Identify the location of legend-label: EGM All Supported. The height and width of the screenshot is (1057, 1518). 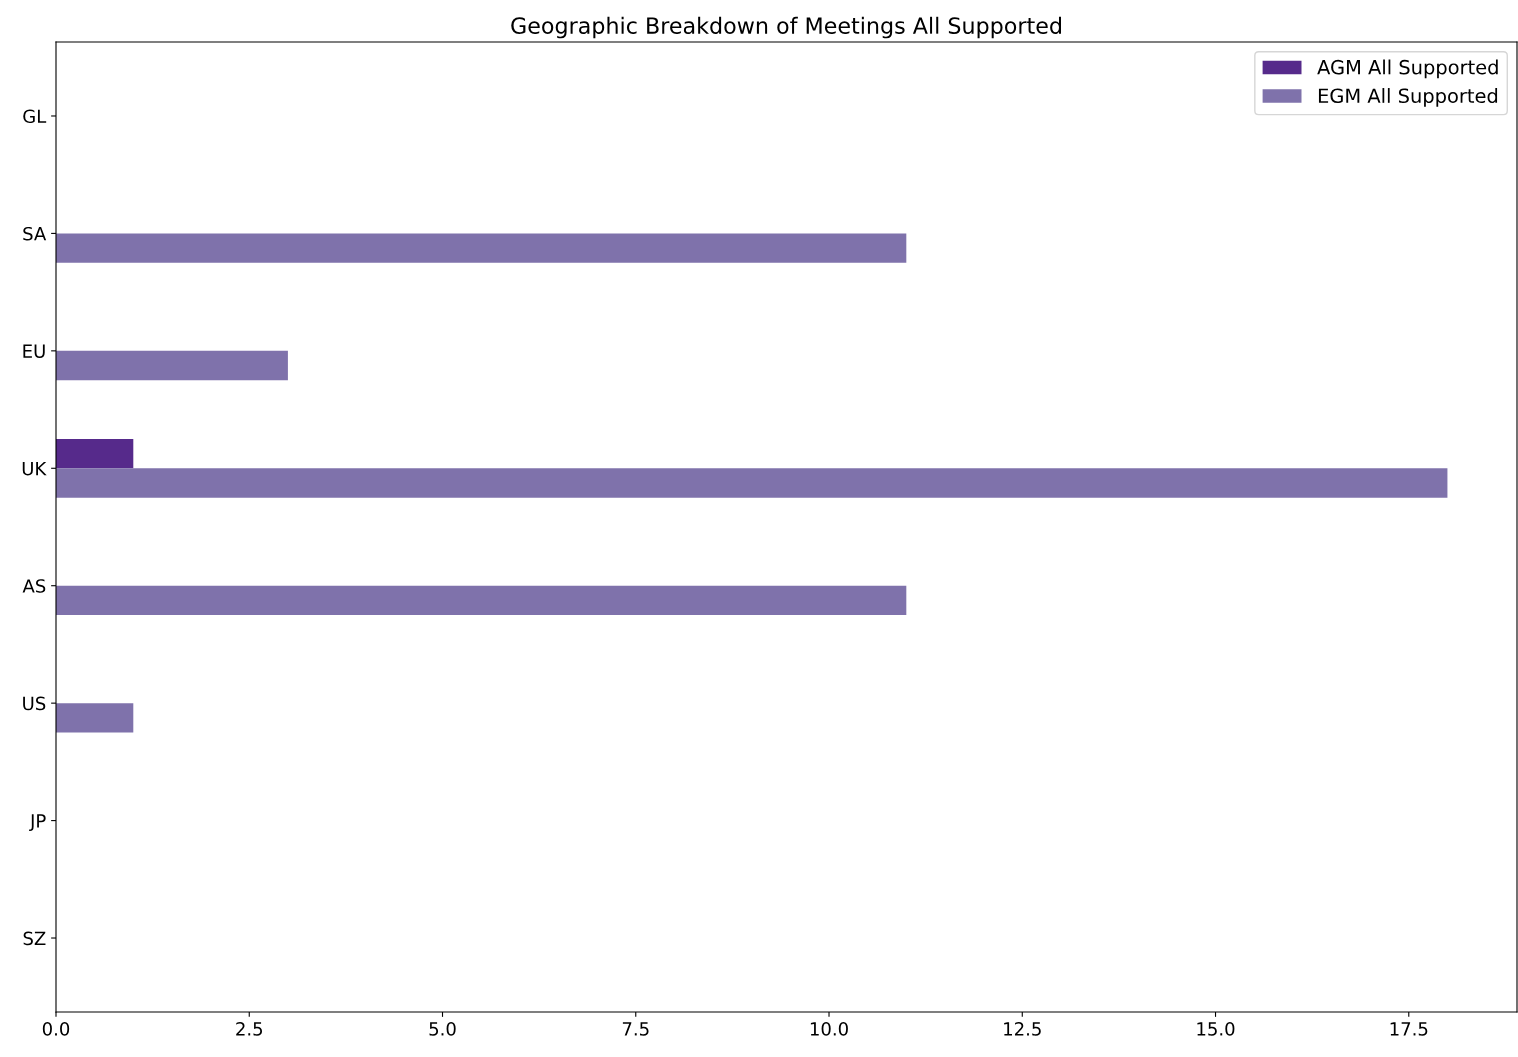
(1408, 97).